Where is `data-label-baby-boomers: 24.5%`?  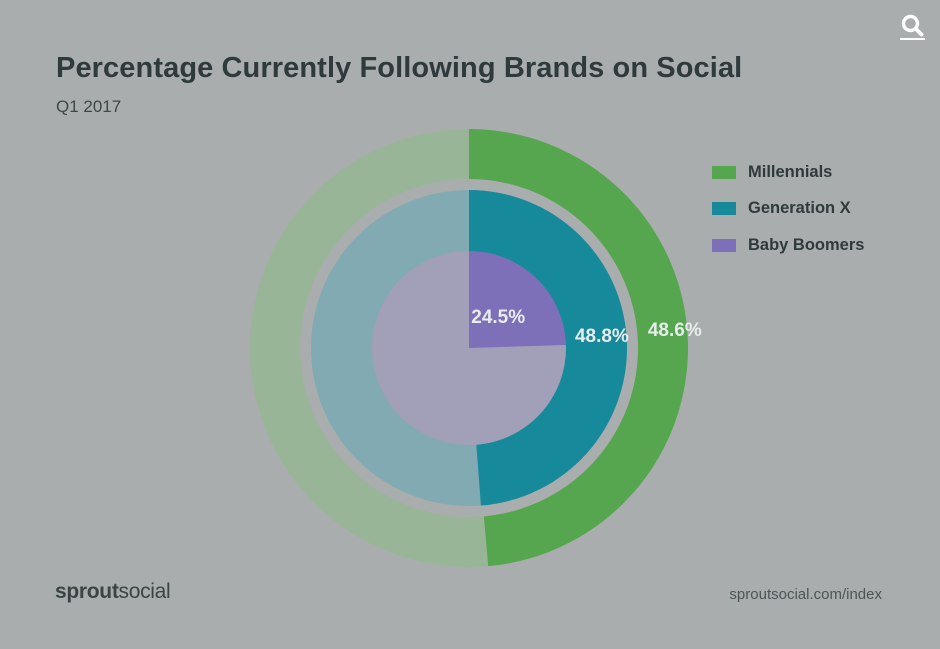 data-label-baby-boomers: 24.5% is located at coordinates (498, 317).